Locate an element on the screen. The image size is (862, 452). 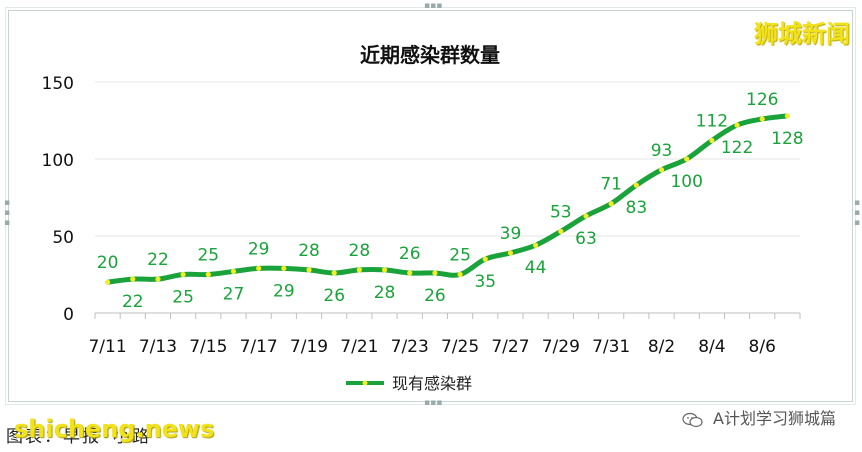
brand-watermark: 狮城新闻 is located at coordinates (802, 34).